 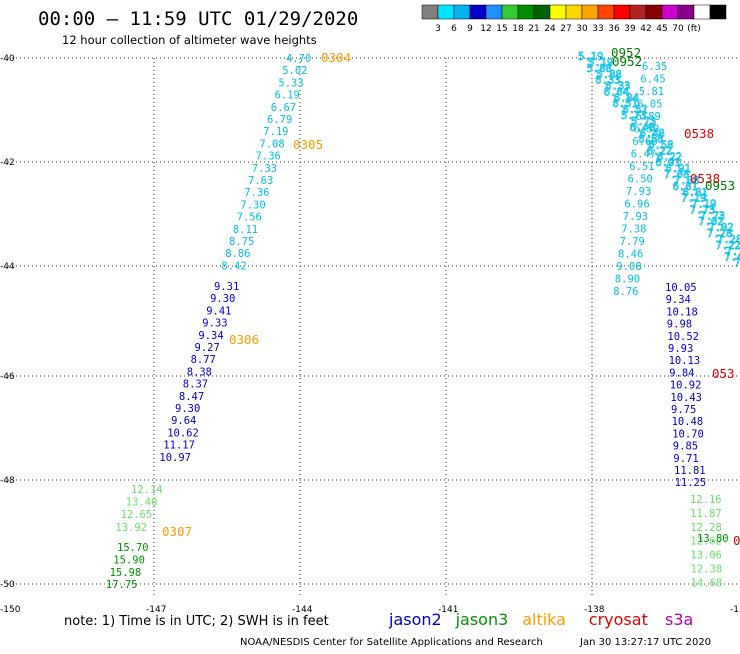 What do you see at coordinates (669, 157) in the screenshot?
I see `track-value: 6.22` at bounding box center [669, 157].